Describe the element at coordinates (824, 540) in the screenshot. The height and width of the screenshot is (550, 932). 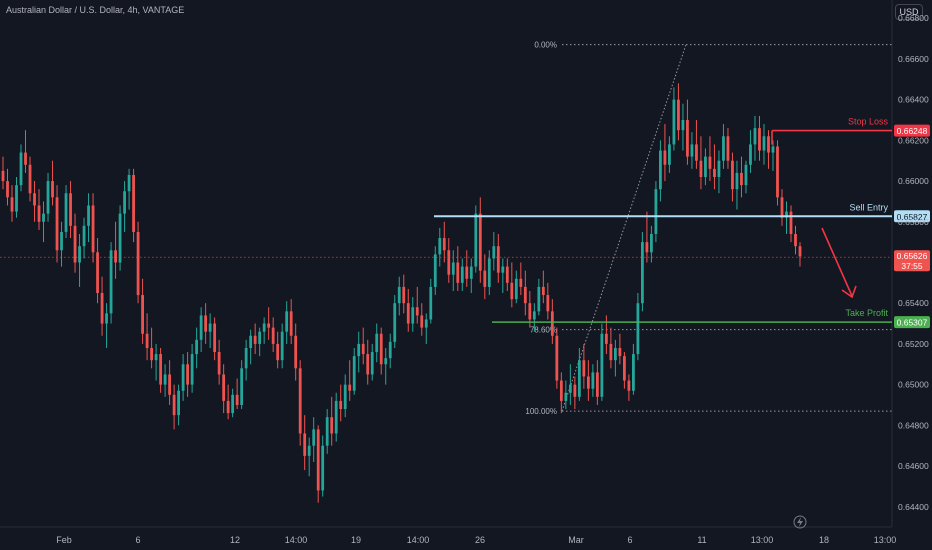
I see `x-tick-label: 18` at that location.